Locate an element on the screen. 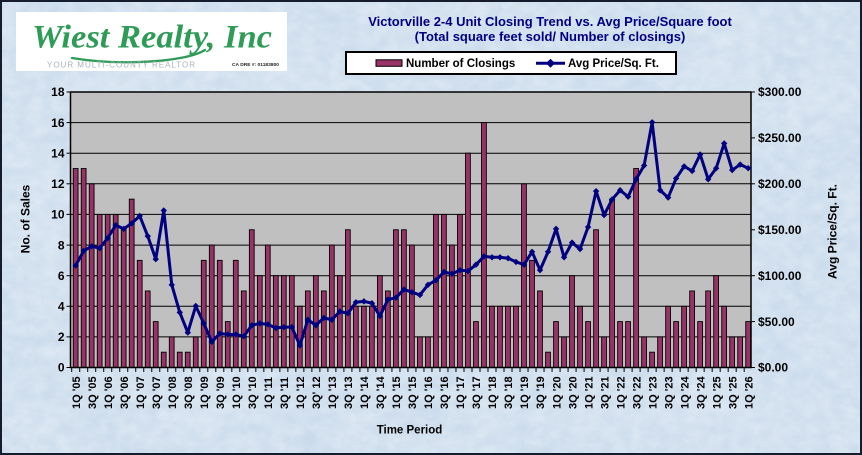 This screenshot has height=455, width=862. svg-text: 12 is located at coordinates (58, 184).